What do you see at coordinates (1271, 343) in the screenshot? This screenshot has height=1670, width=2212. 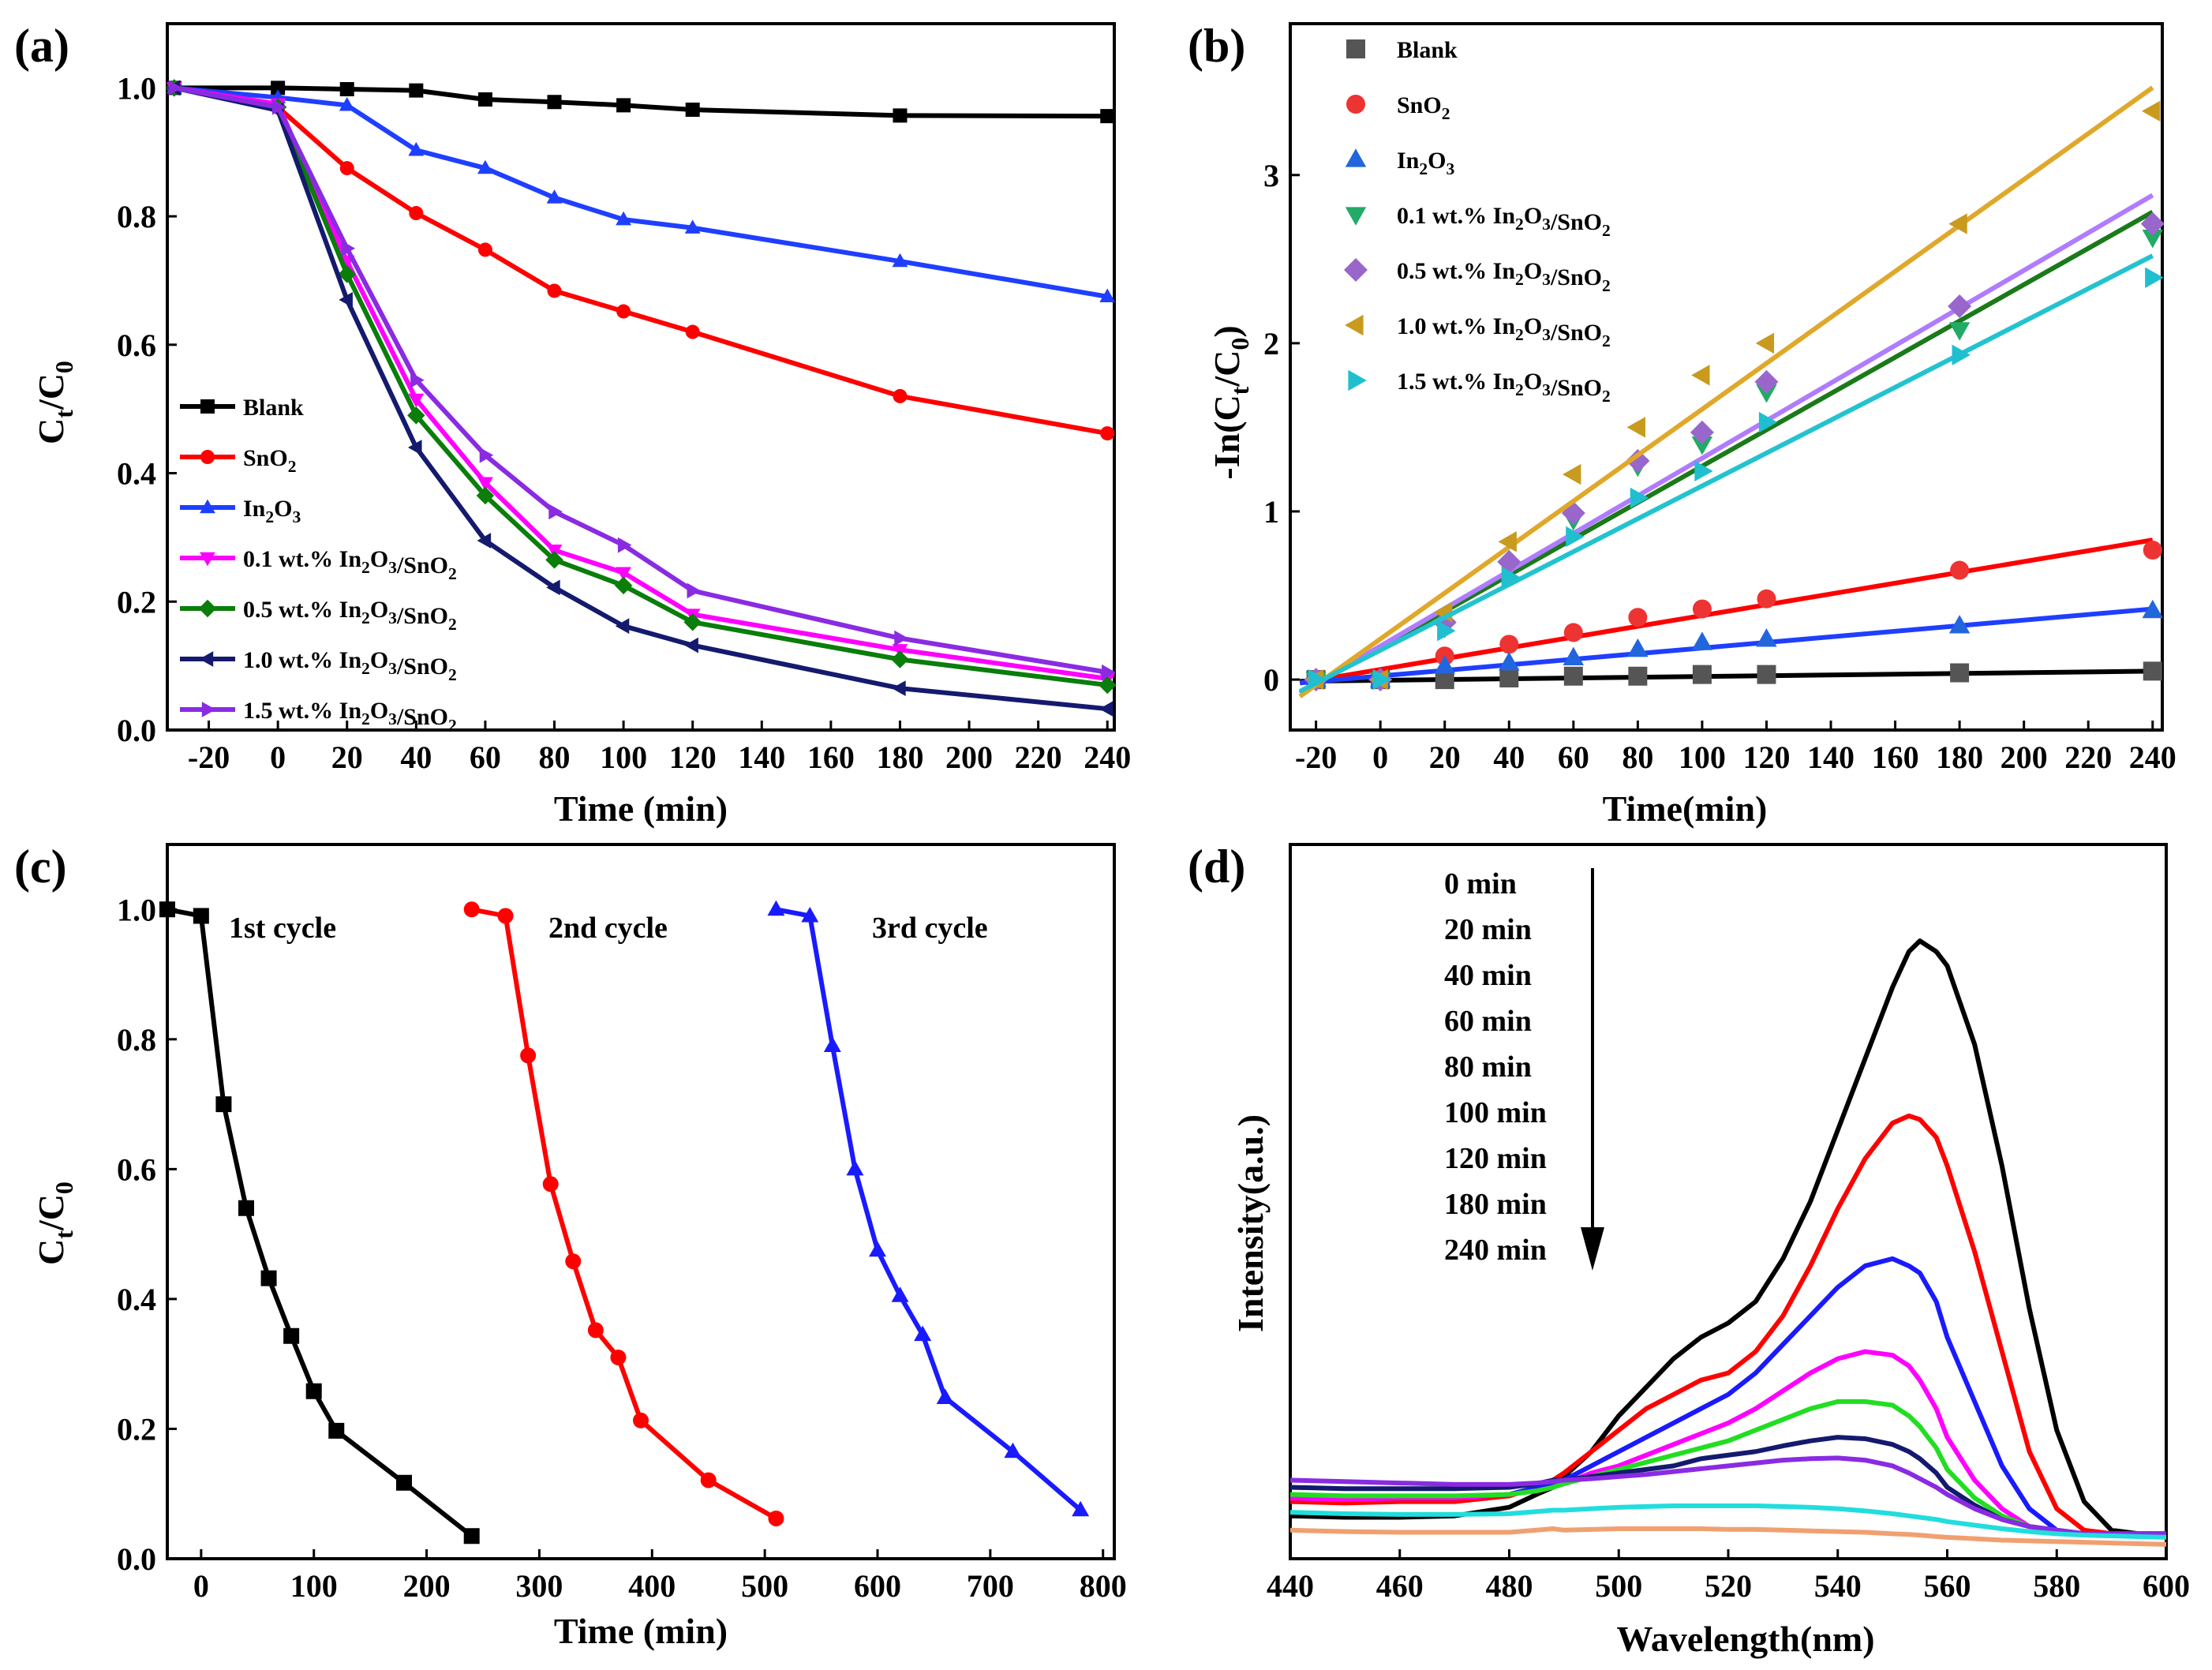 I see `y-tick-label: 2` at bounding box center [1271, 343].